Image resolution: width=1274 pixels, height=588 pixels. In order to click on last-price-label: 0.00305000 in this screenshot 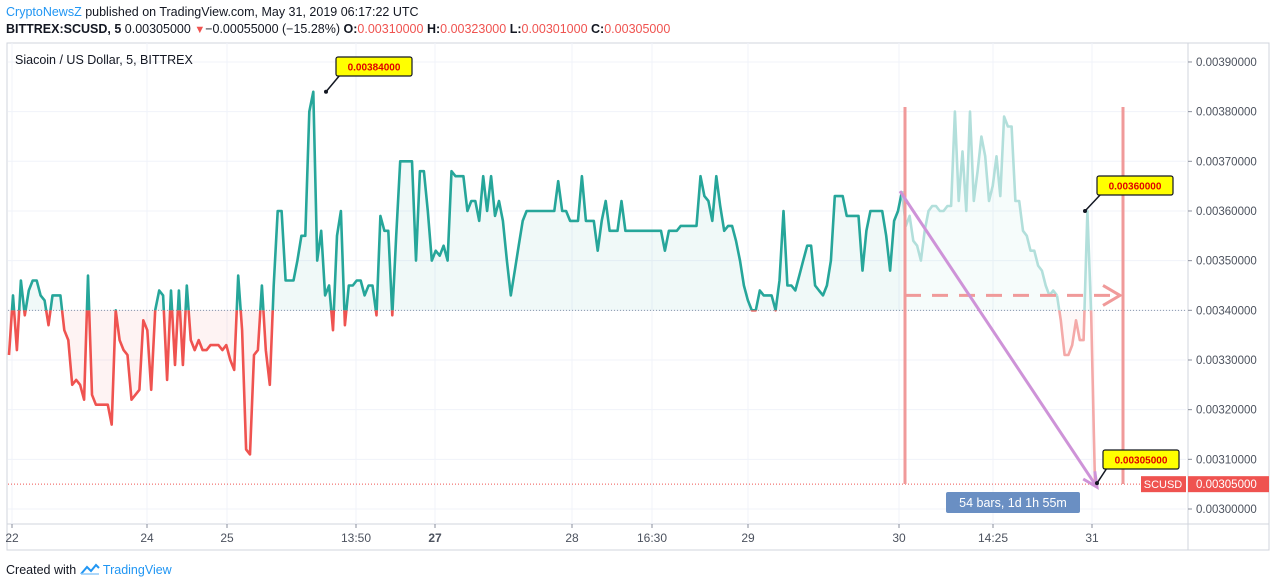, I will do `click(1226, 485)`.